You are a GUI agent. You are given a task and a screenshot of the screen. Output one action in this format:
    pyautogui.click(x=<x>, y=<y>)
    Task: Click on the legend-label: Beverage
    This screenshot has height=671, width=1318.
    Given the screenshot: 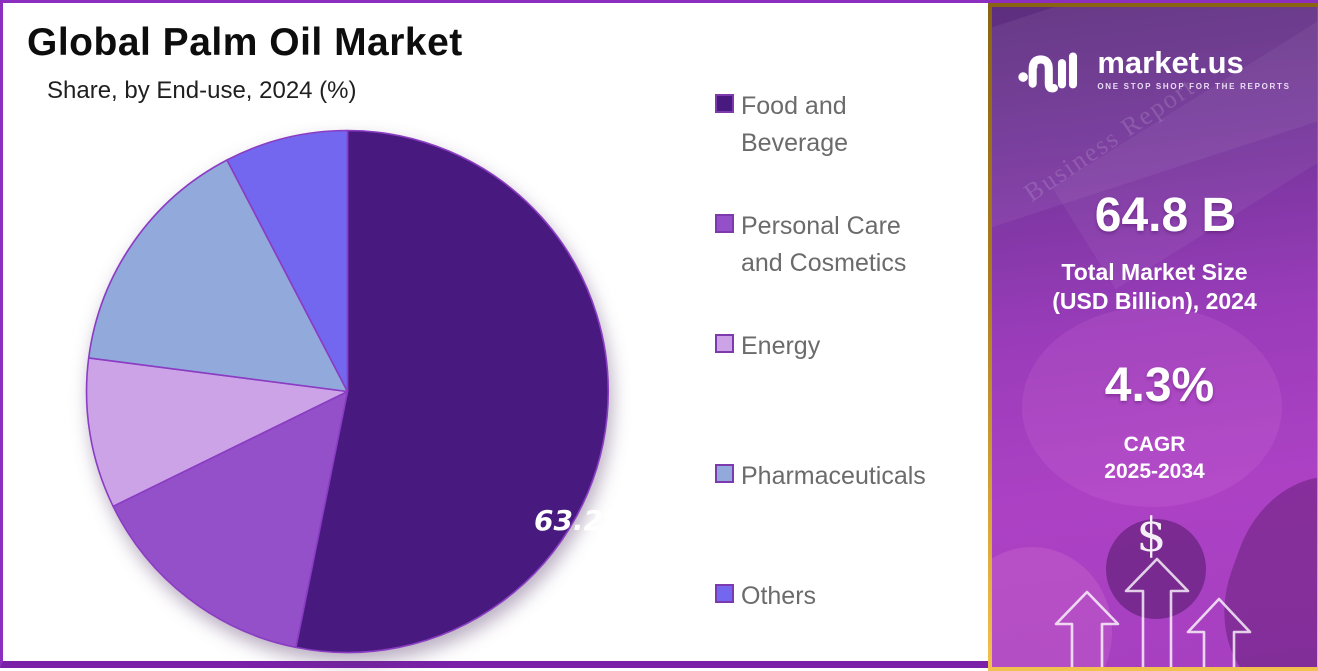 What is the action you would take?
    pyautogui.click(x=795, y=143)
    